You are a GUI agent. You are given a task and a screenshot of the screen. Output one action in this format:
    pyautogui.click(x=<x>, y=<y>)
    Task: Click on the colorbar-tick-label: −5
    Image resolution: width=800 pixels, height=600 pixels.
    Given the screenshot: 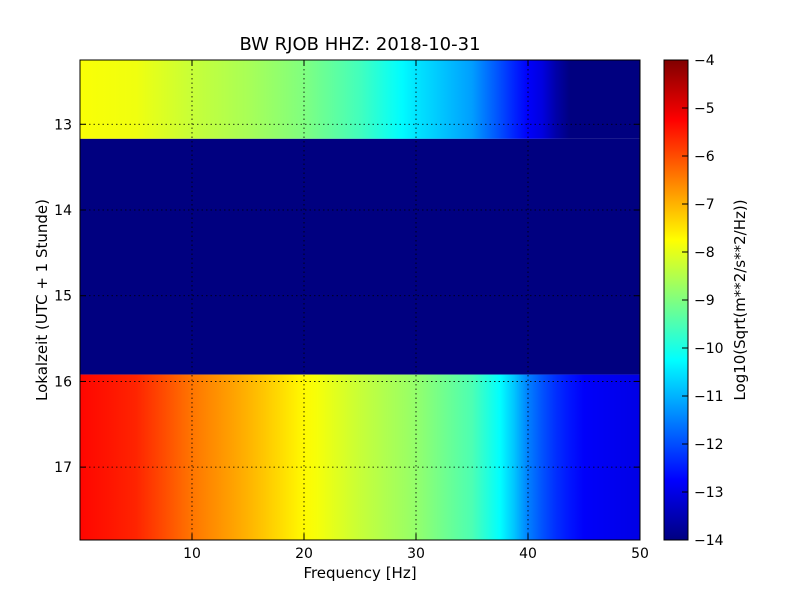 What is the action you would take?
    pyautogui.click(x=704, y=109)
    